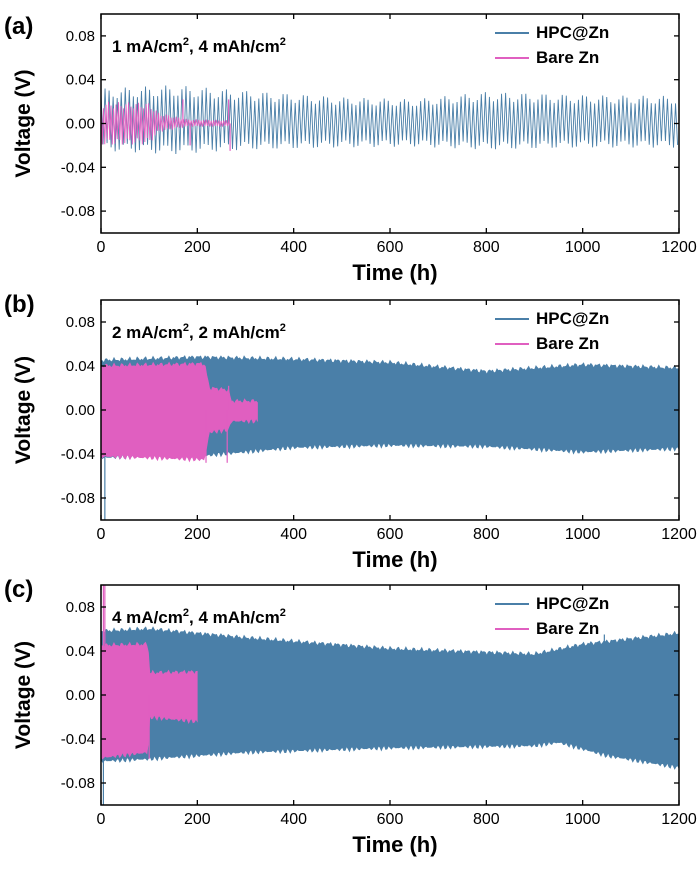  I want to click on series-hpc-zn, so click(390, 120).